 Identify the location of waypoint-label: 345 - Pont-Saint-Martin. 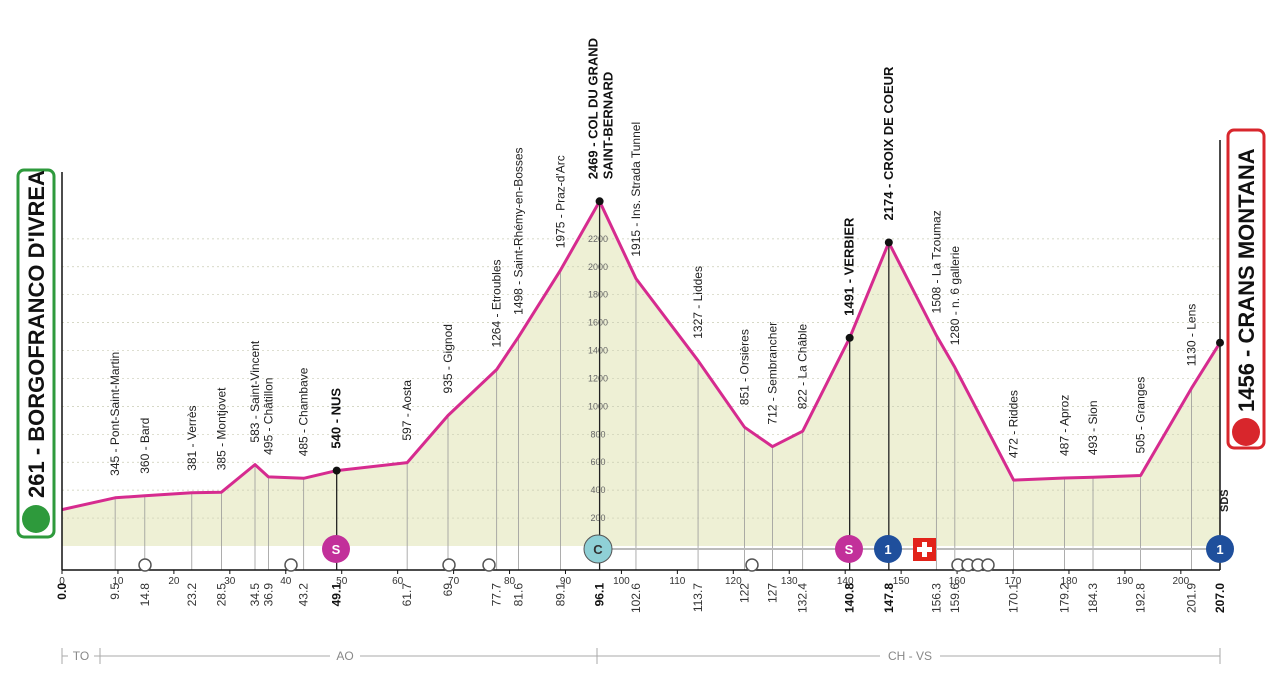
(115, 414).